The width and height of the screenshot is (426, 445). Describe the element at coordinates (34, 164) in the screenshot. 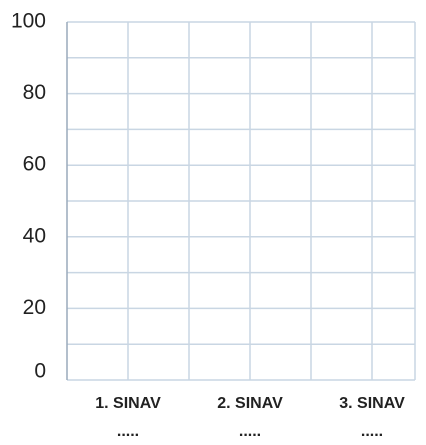

I see `y-tick-label: 60` at that location.